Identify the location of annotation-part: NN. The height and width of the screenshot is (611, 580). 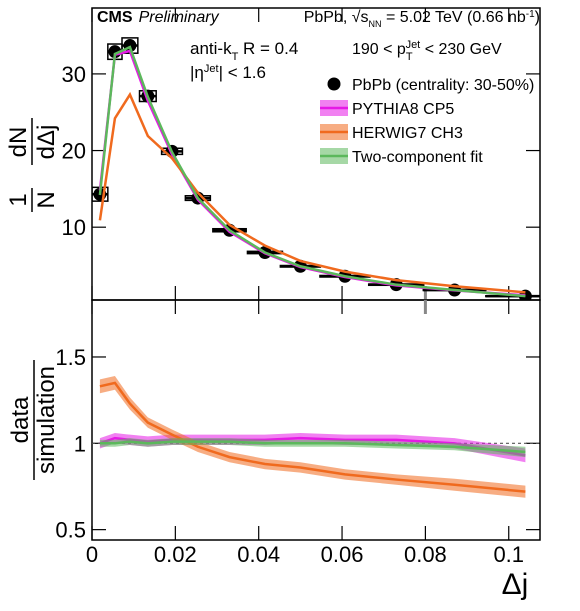
(375, 24).